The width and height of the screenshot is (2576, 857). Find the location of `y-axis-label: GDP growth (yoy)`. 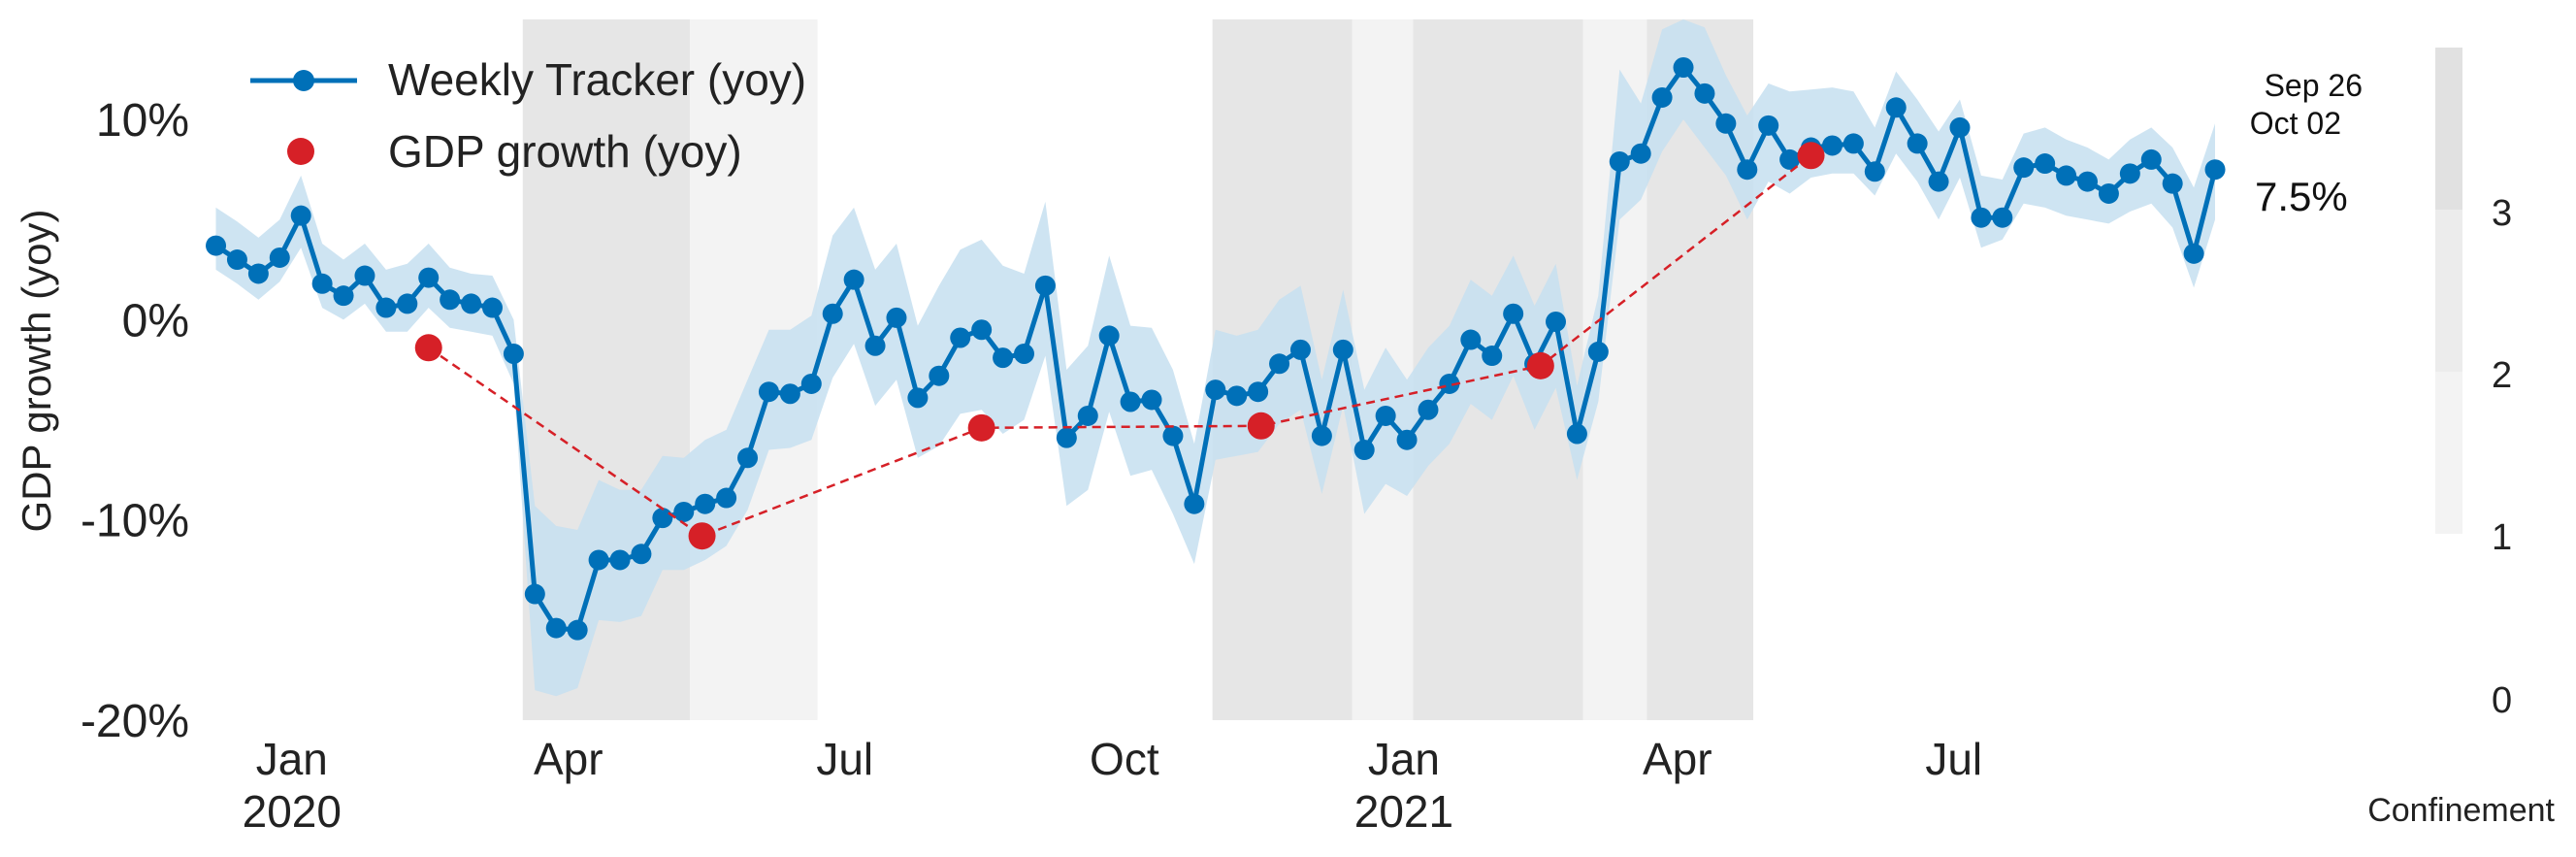

y-axis-label: GDP growth (yoy) is located at coordinates (36, 371).